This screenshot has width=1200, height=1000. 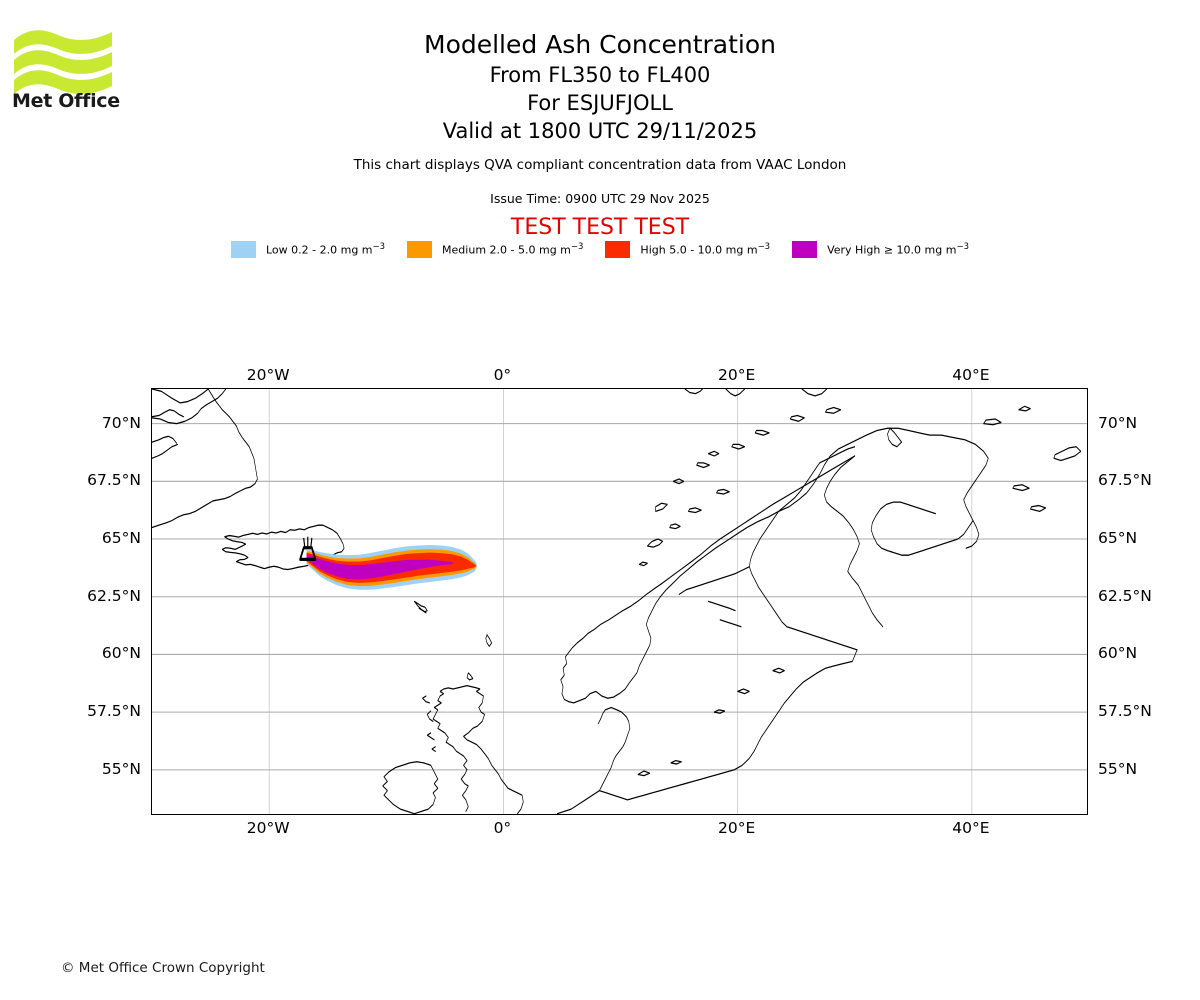 What do you see at coordinates (600, 103) in the screenshot?
I see `volcano-subtitle: For ESJUFJOLL` at bounding box center [600, 103].